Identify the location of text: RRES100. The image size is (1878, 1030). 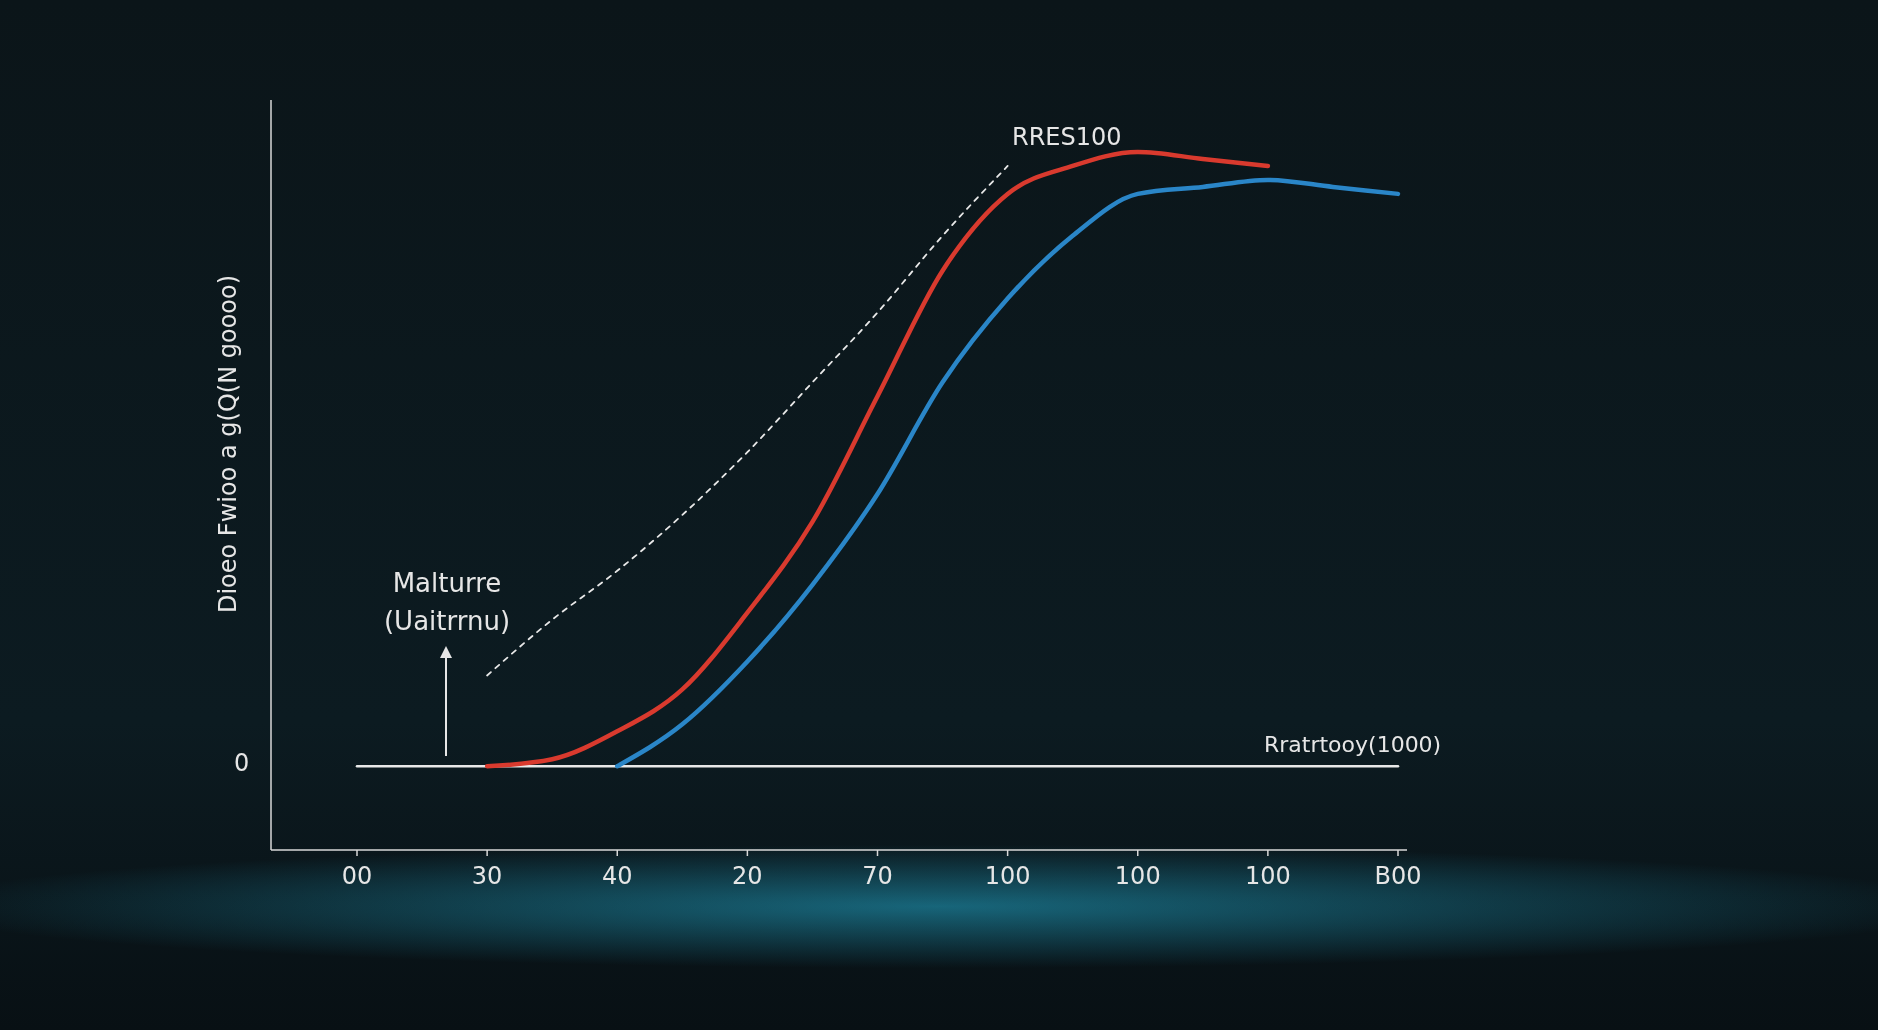
(1067, 137).